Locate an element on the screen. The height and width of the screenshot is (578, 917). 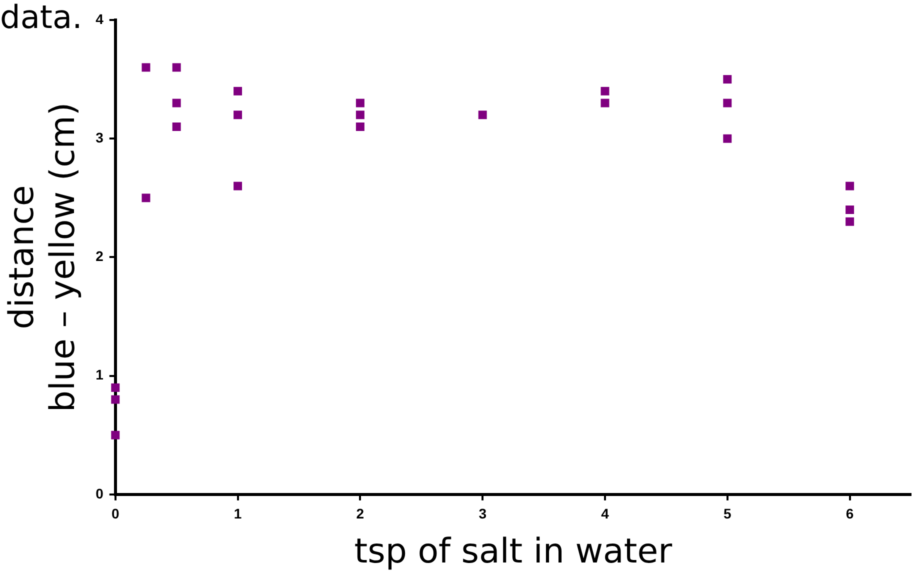
x-tick-label: 2 is located at coordinates (360, 514).